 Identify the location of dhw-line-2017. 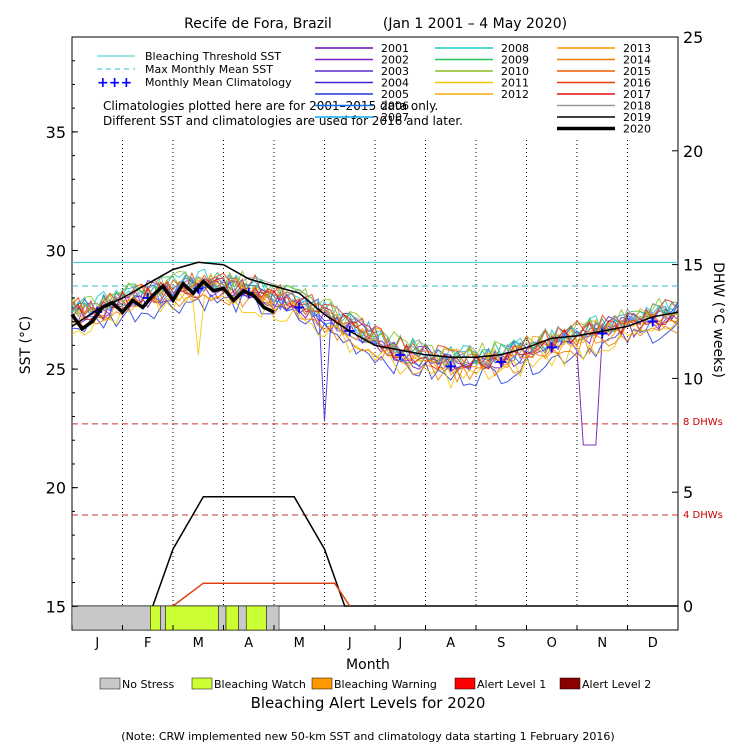
(261, 594).